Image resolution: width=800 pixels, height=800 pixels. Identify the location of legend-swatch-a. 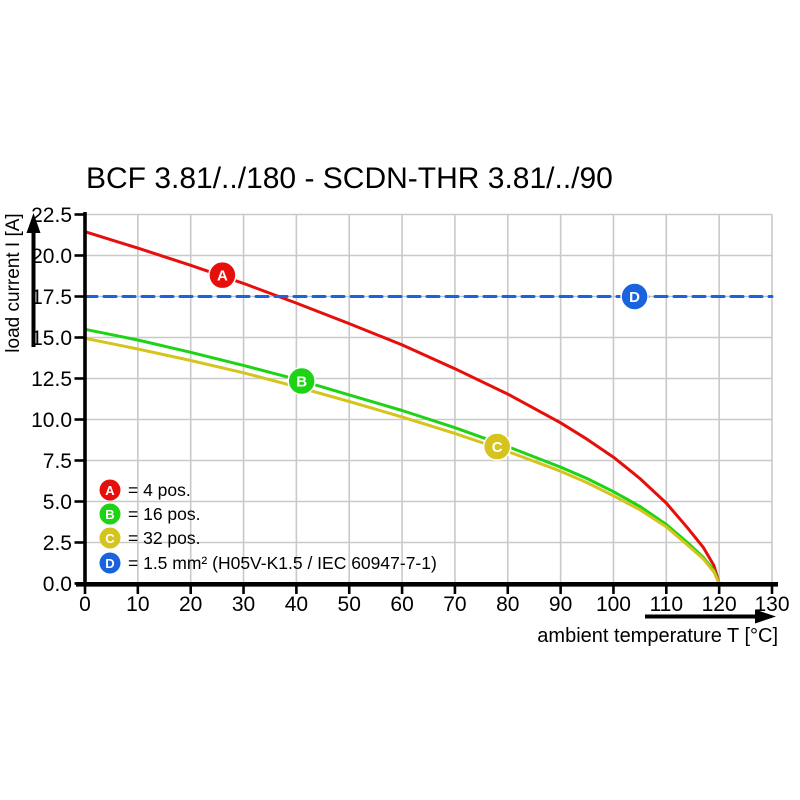
(110, 490).